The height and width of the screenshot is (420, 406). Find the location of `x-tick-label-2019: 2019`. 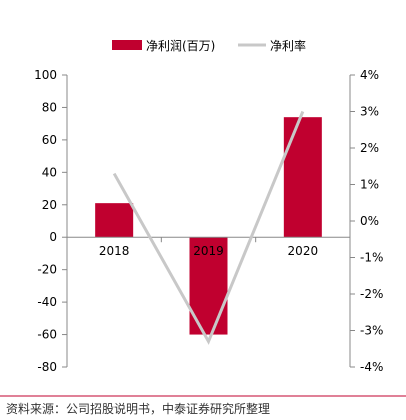

x-tick-label-2019: 2019 is located at coordinates (208, 251).